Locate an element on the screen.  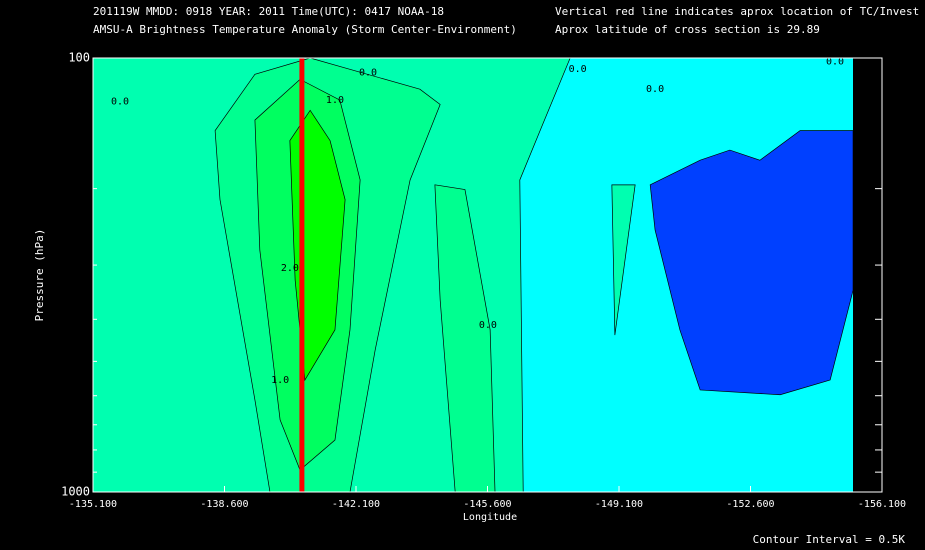
x-tick-label: -156.100 is located at coordinates (882, 504).